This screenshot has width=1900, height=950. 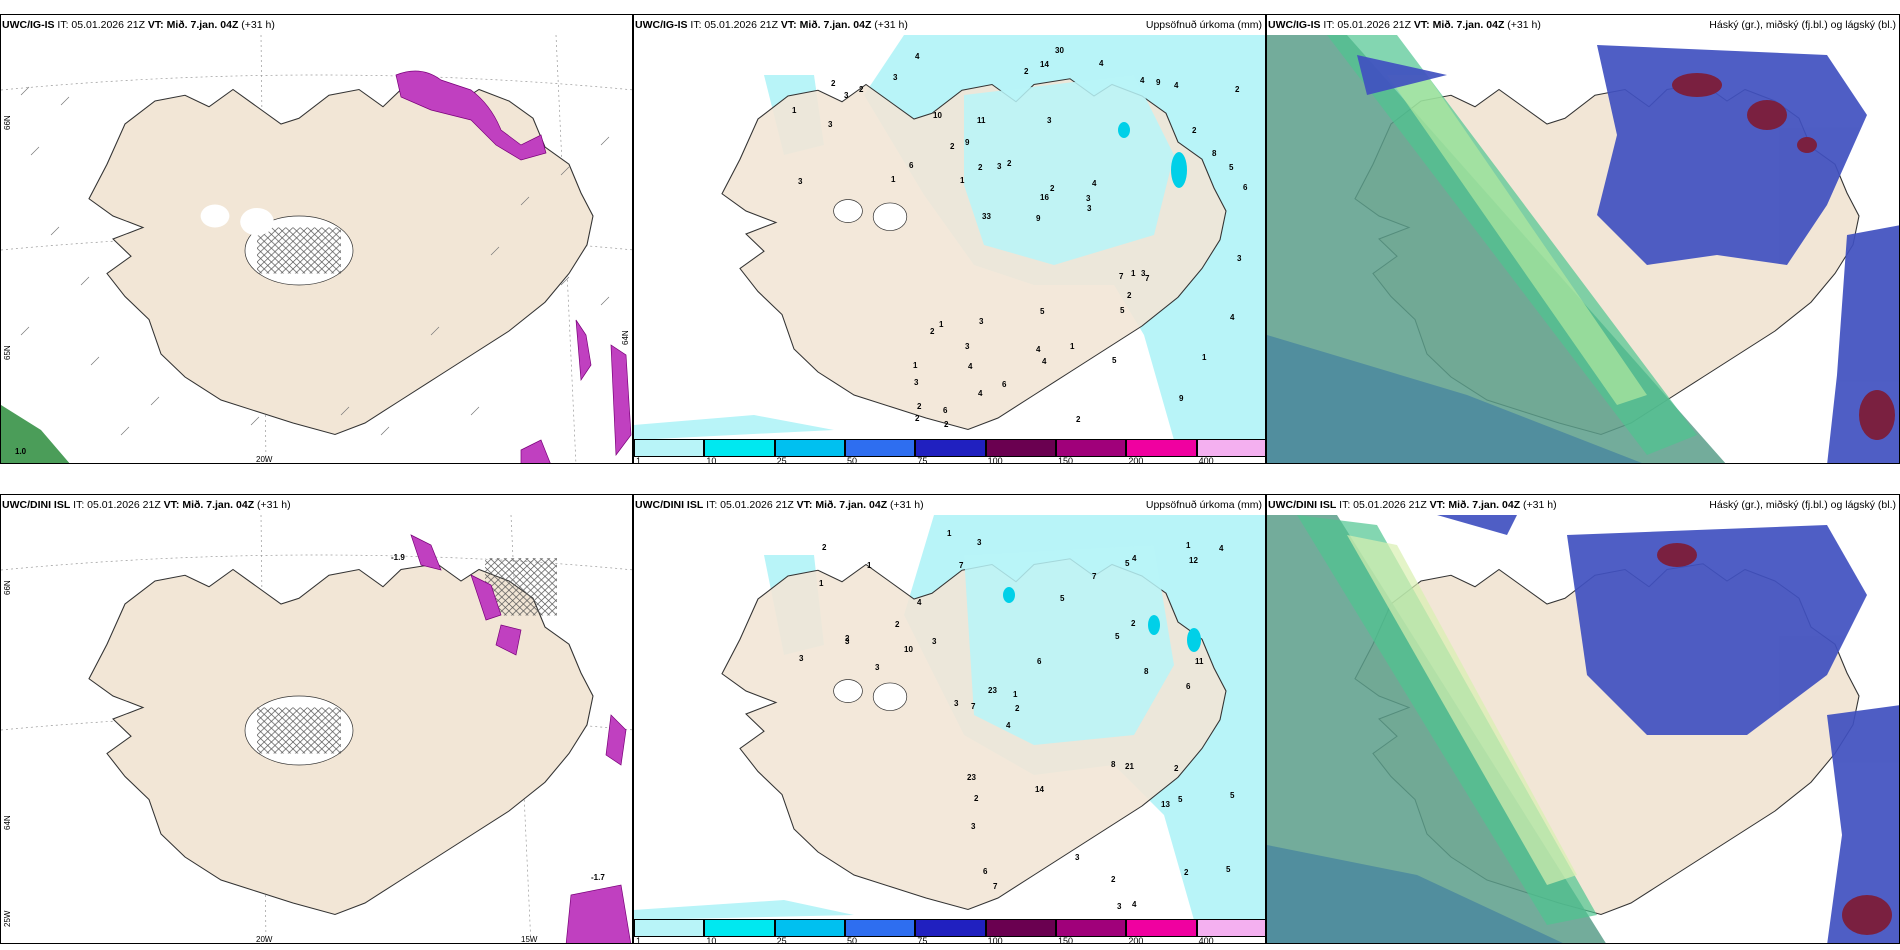 What do you see at coordinates (1136, 460) in the screenshot?
I see `colorbar-tick-label: 200` at bounding box center [1136, 460].